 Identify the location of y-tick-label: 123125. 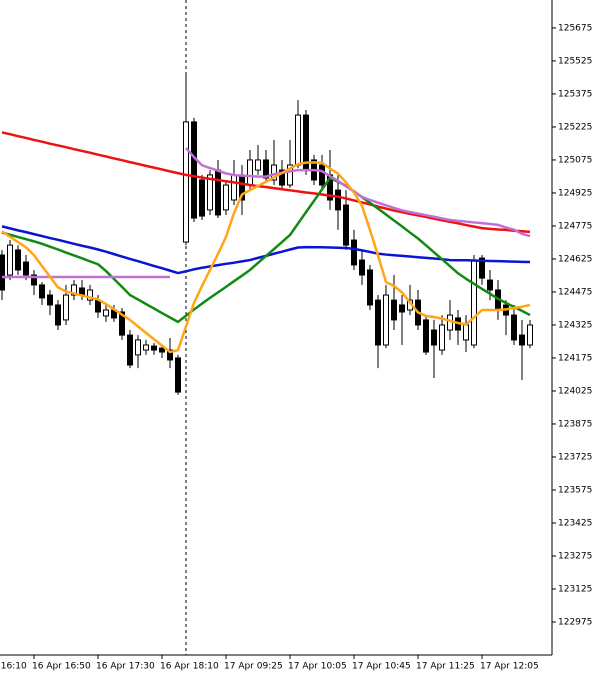
(575, 589).